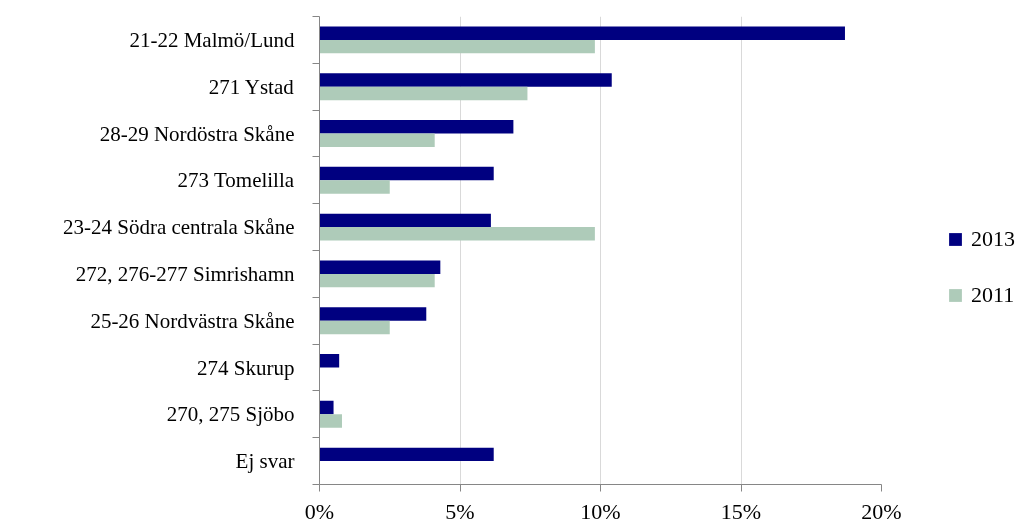  Describe the element at coordinates (741, 511) in the screenshot. I see `x-tick-label: 15%` at that location.